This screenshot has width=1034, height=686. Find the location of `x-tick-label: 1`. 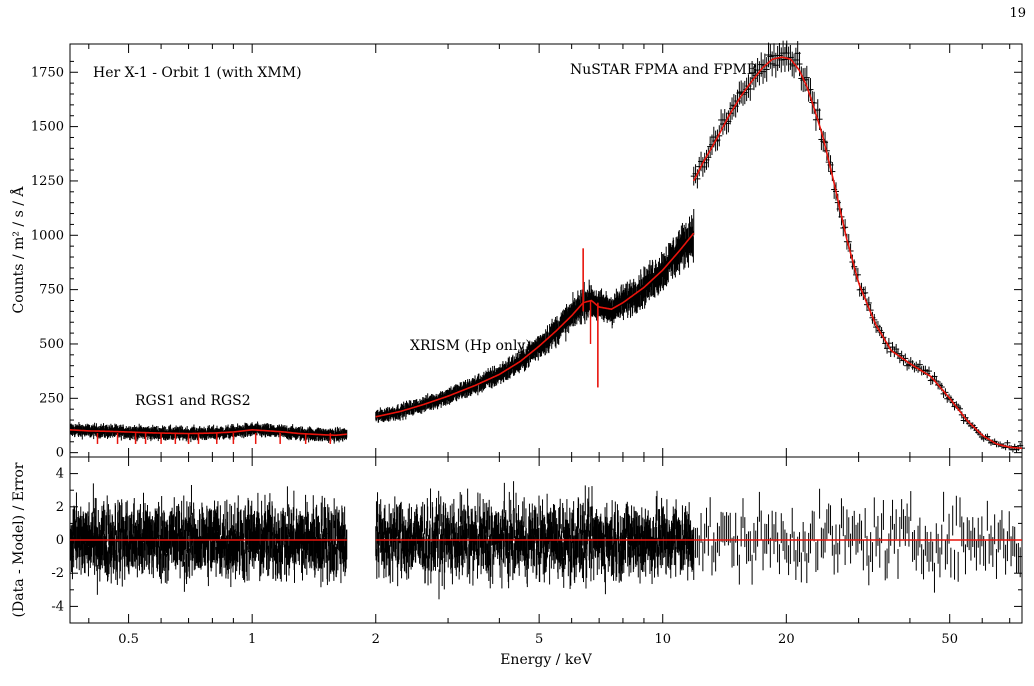

x-tick-label: 1 is located at coordinates (252, 639).